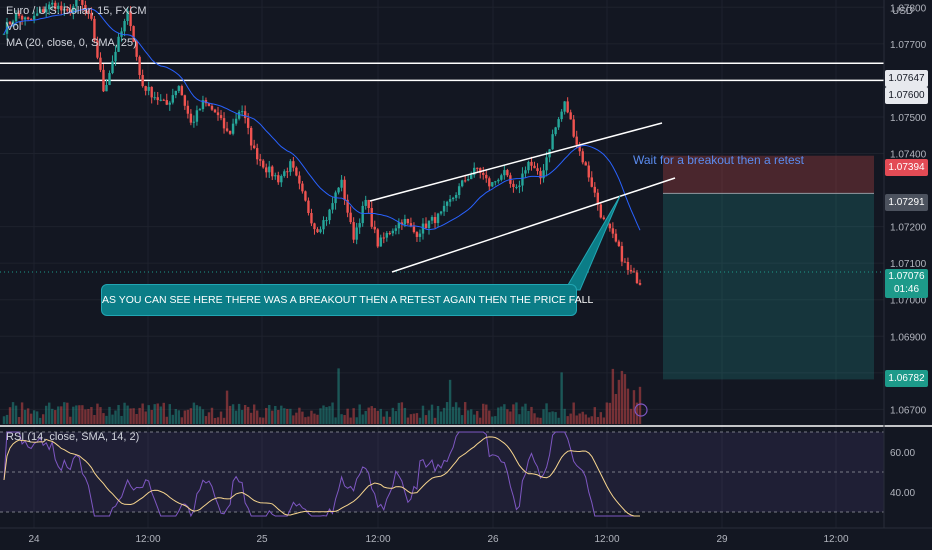 This screenshot has height=550, width=932. I want to click on time-tick-label: 29, so click(722, 539).